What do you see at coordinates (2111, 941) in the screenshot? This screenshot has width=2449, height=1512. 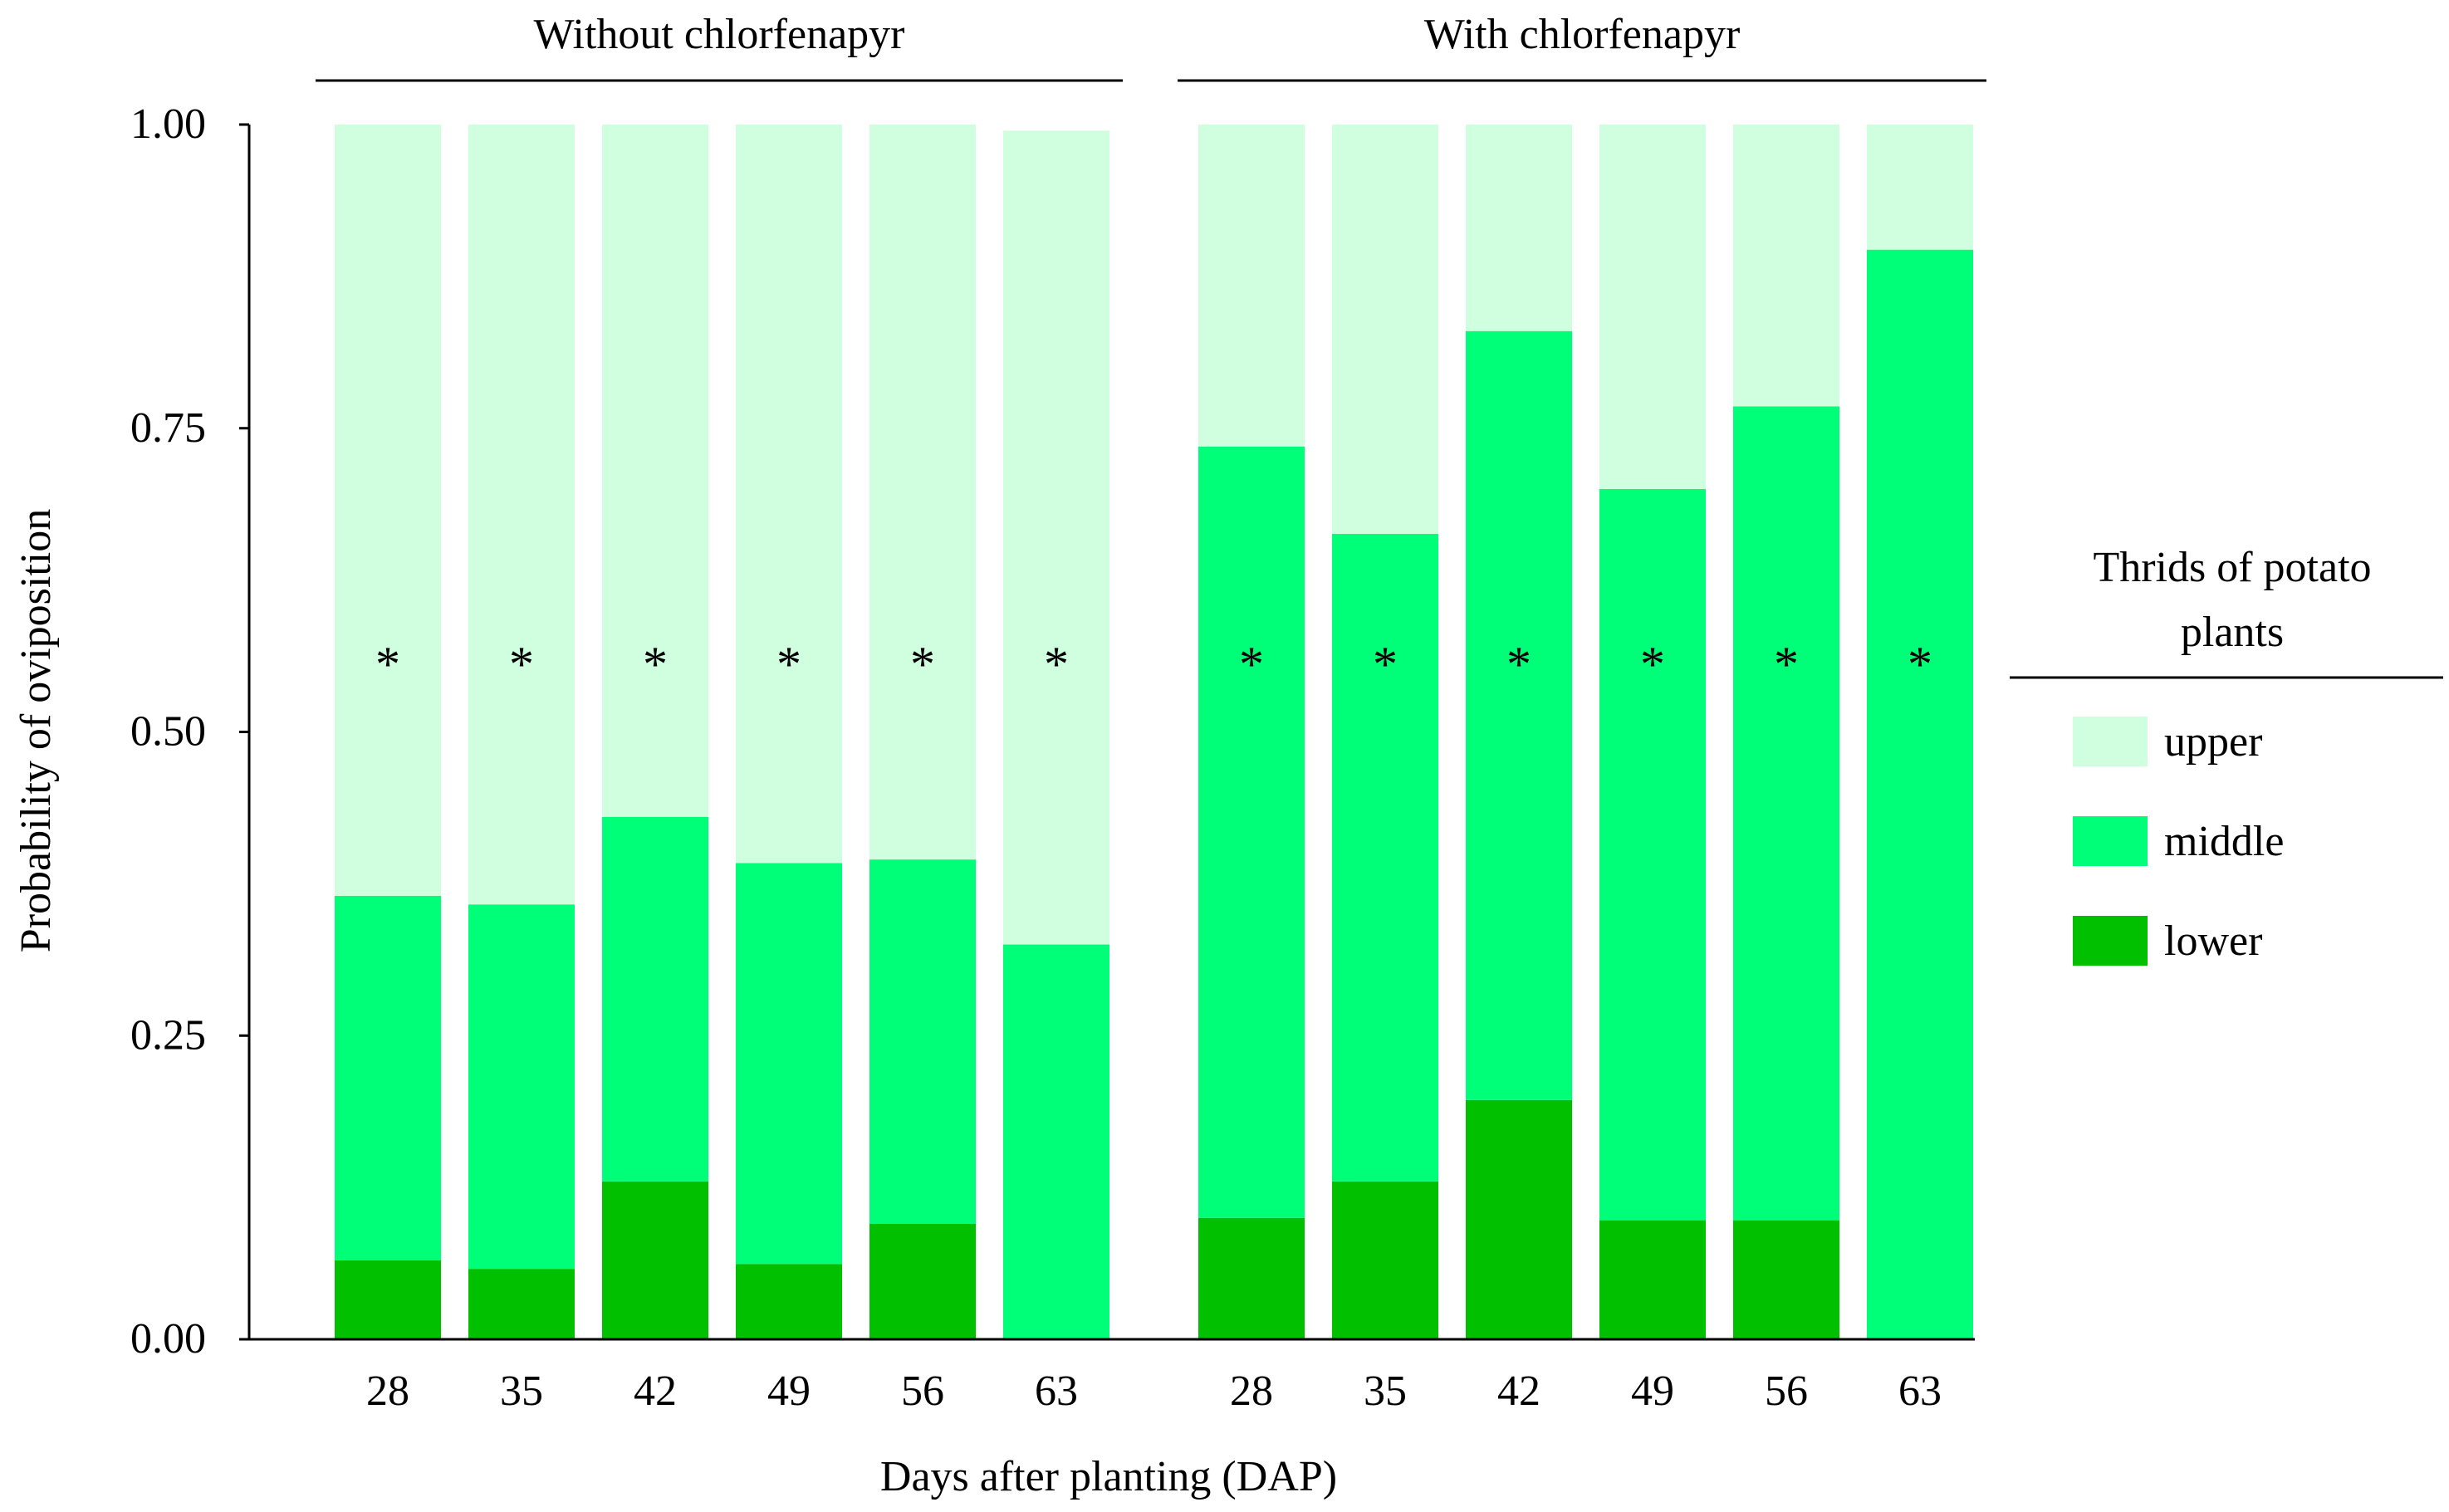 I see `legend-swatch-lower` at bounding box center [2111, 941].